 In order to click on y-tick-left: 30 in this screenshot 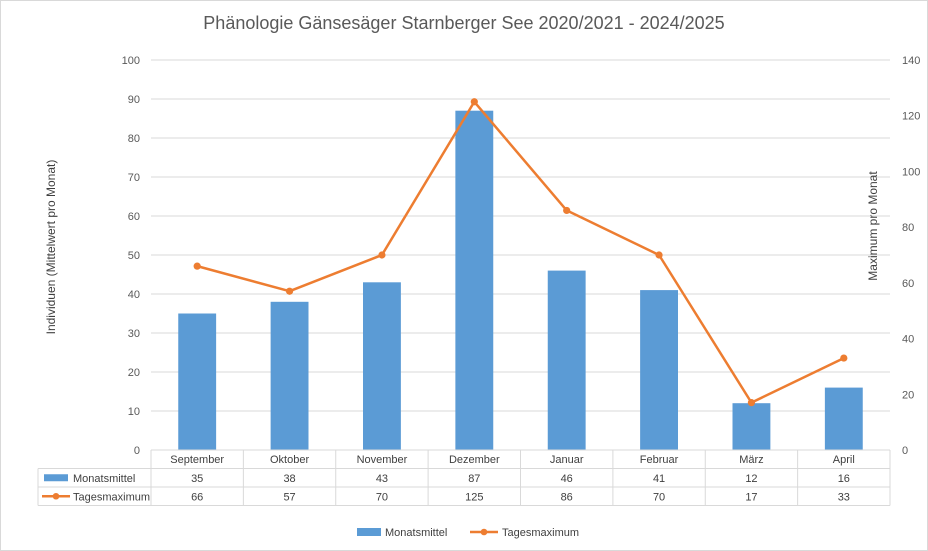, I will do `click(134, 334)`.